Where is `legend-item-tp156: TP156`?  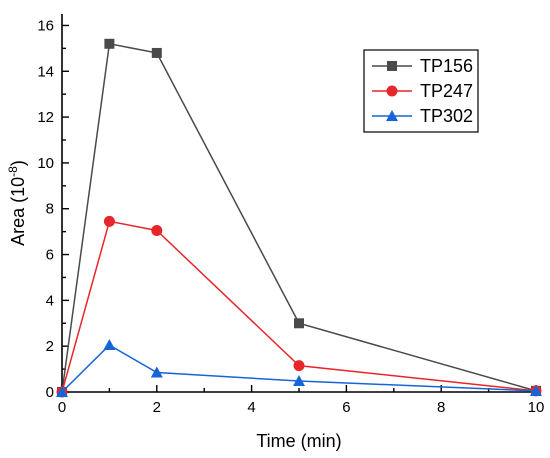
legend-item-tp156: TP156 is located at coordinates (422, 66).